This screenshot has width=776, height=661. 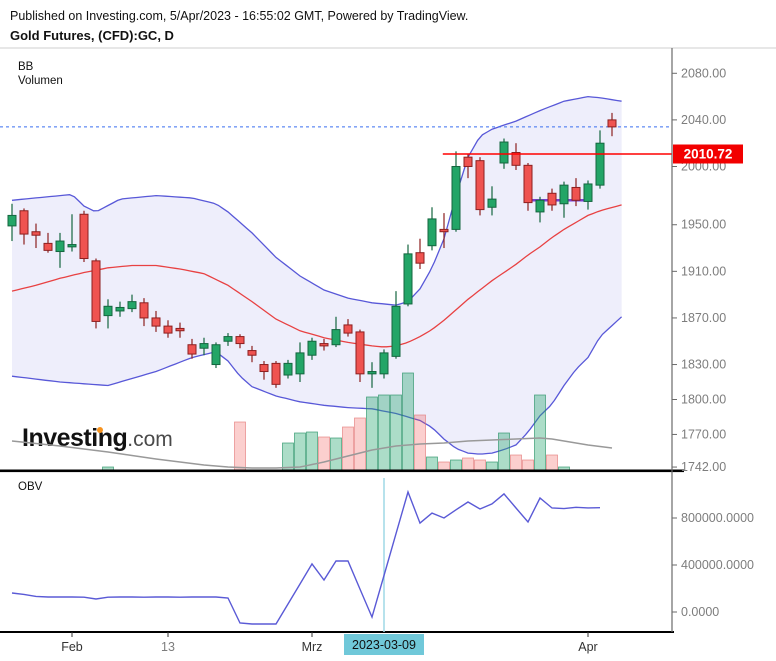 What do you see at coordinates (329, 643) in the screenshot?
I see `time-axis: Feb 13 Mrz Apr 2023-03-09` at bounding box center [329, 643].